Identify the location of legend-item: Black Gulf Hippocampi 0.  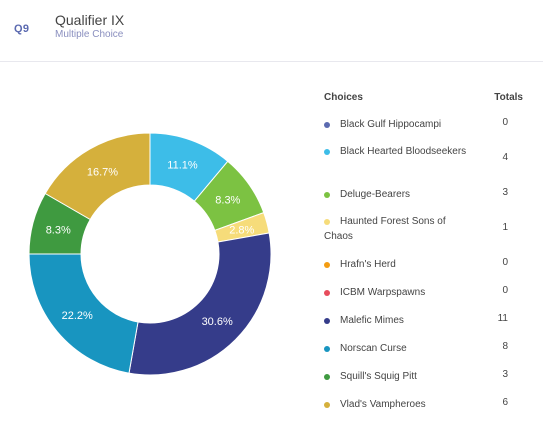
(420, 124).